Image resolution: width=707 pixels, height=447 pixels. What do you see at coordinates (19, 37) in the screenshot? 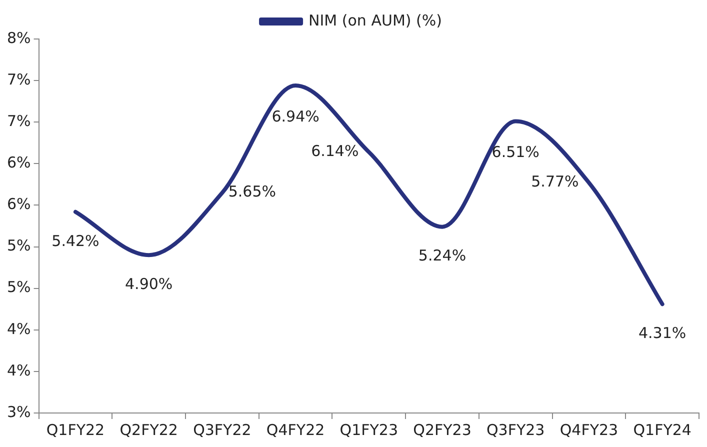
I see `y-tick-label: 8%` at bounding box center [19, 37].